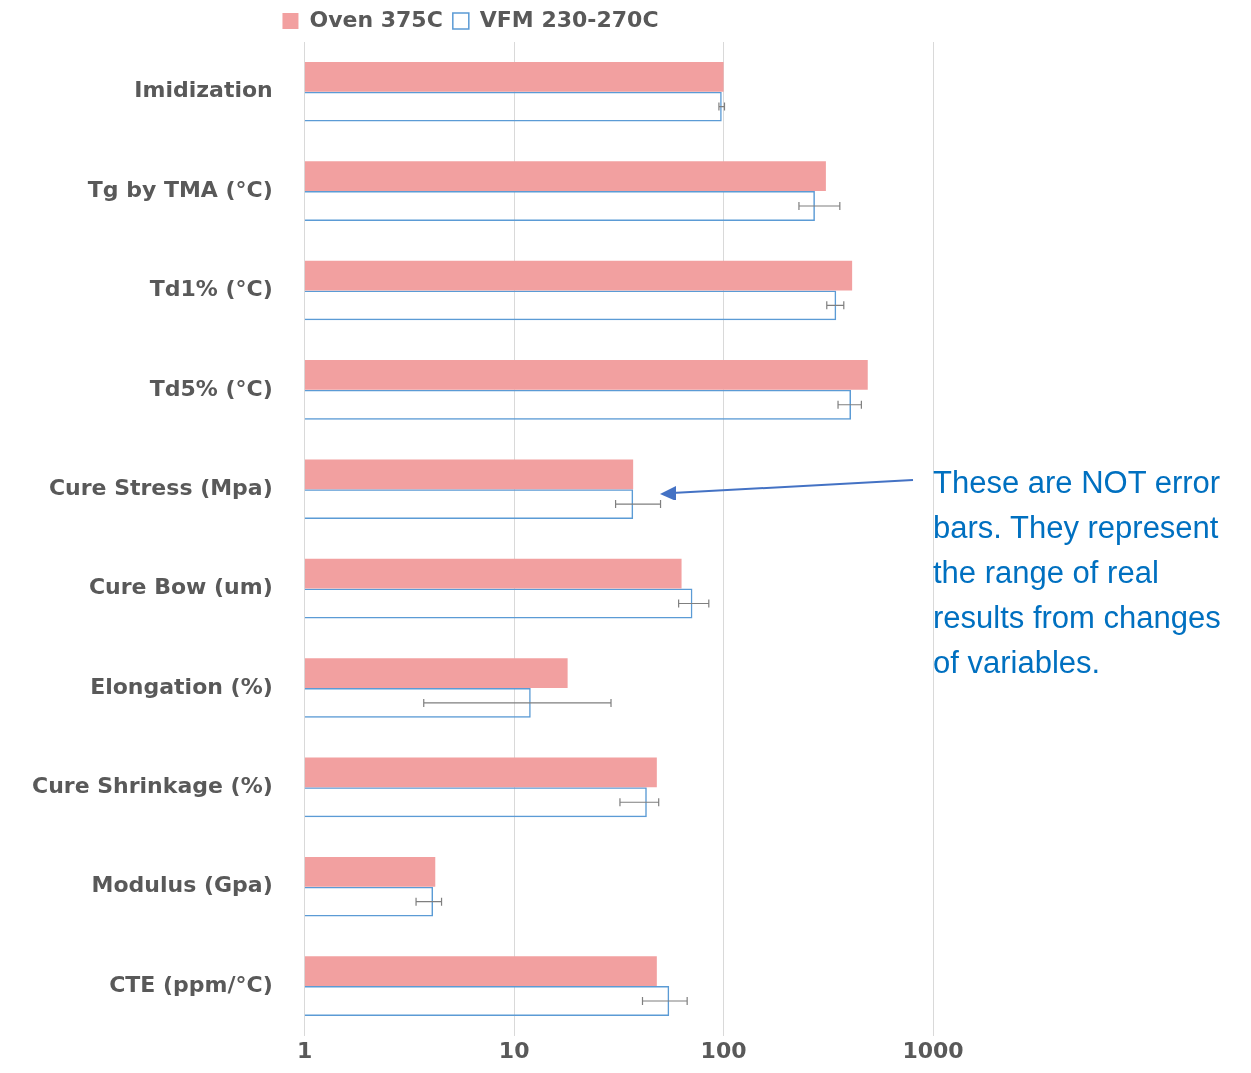 The image size is (1251, 1073). I want to click on y-tick-label: Imidization, so click(203, 90).